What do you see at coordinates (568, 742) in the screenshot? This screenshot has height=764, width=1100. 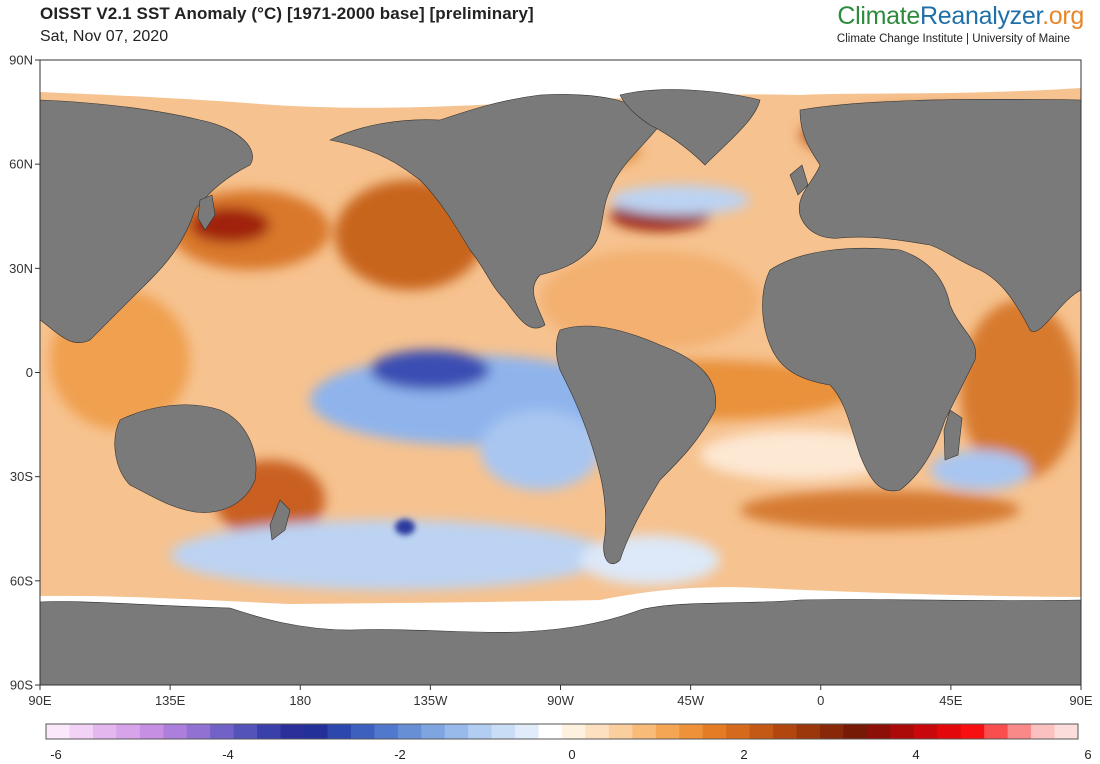 I see `colorbar: -6 -4 -2 0 2 4 6` at bounding box center [568, 742].